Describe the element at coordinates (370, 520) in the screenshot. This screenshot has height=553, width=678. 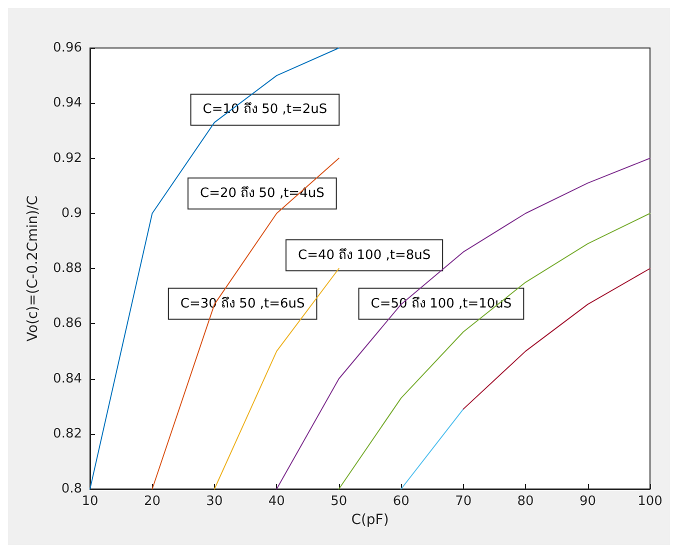
I see `x-axis-title: C(pF)` at that location.